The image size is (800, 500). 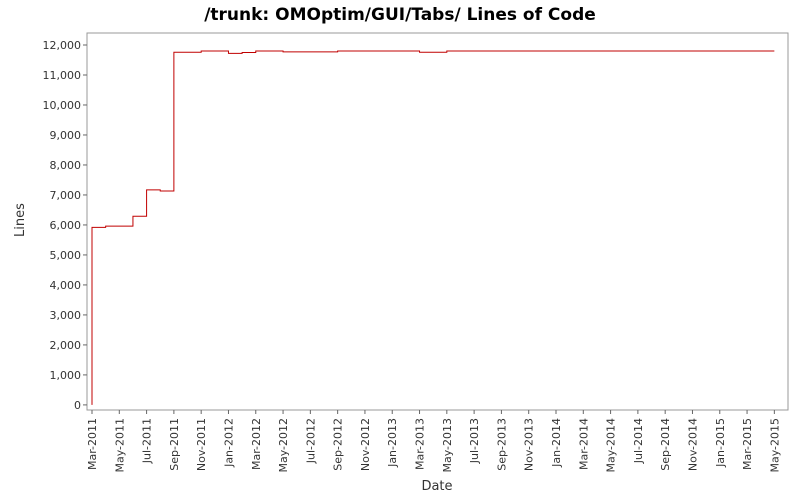 I want to click on x-tick-label: May-2012, so click(x=283, y=445).